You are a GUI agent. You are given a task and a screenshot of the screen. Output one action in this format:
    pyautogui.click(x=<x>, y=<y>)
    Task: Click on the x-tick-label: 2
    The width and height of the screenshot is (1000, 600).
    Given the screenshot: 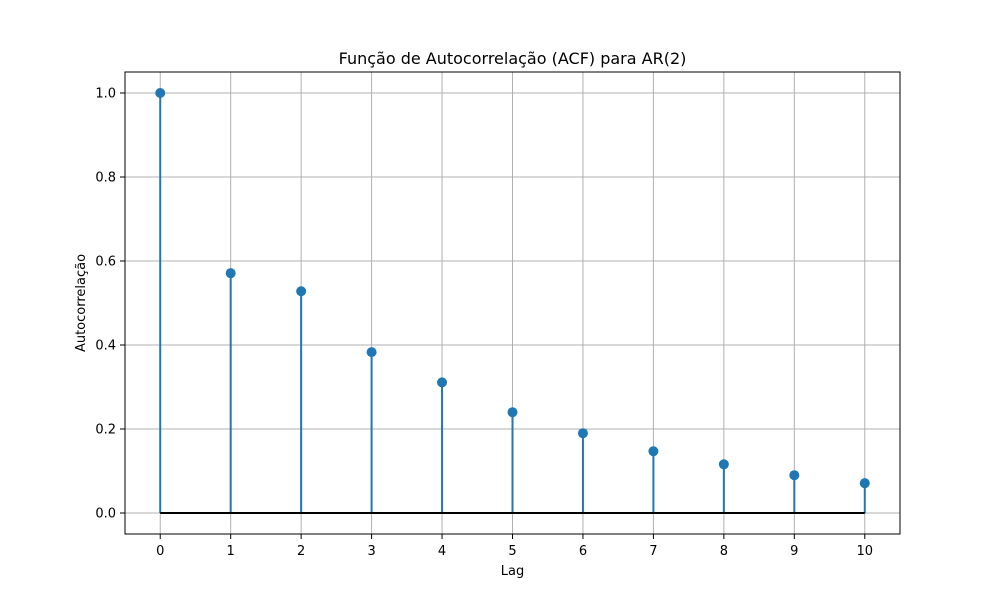 What is the action you would take?
    pyautogui.click(x=301, y=551)
    